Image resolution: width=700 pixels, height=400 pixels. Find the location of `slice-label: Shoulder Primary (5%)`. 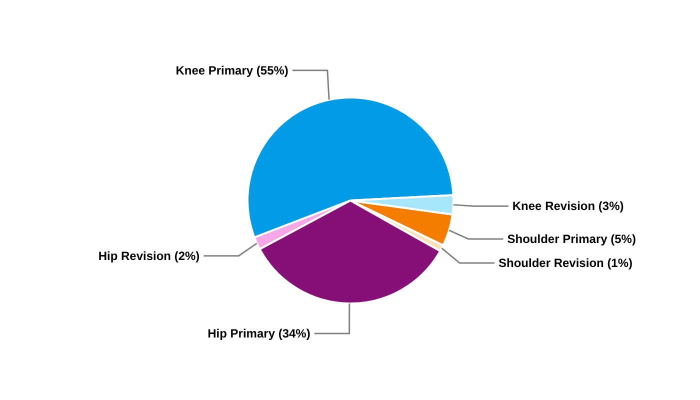

slice-label: Shoulder Primary (5%) is located at coordinates (571, 239).